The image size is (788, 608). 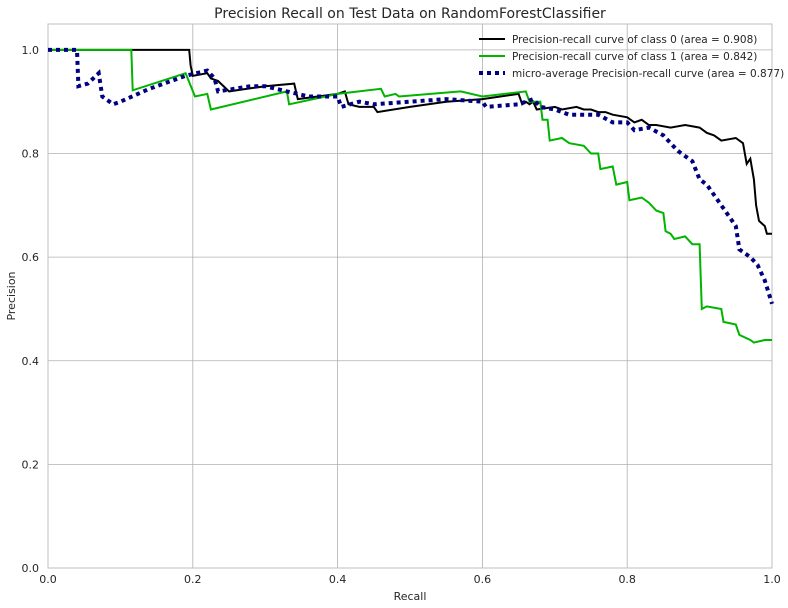 I want to click on x-tick-label: 1.0, so click(x=772, y=579).